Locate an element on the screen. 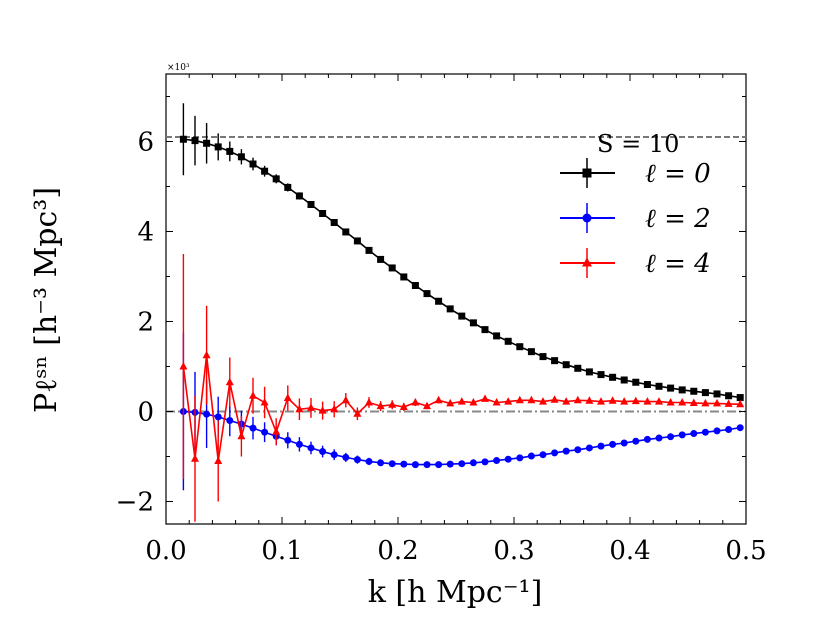  annotation-label: S = 10 is located at coordinates (638, 144).